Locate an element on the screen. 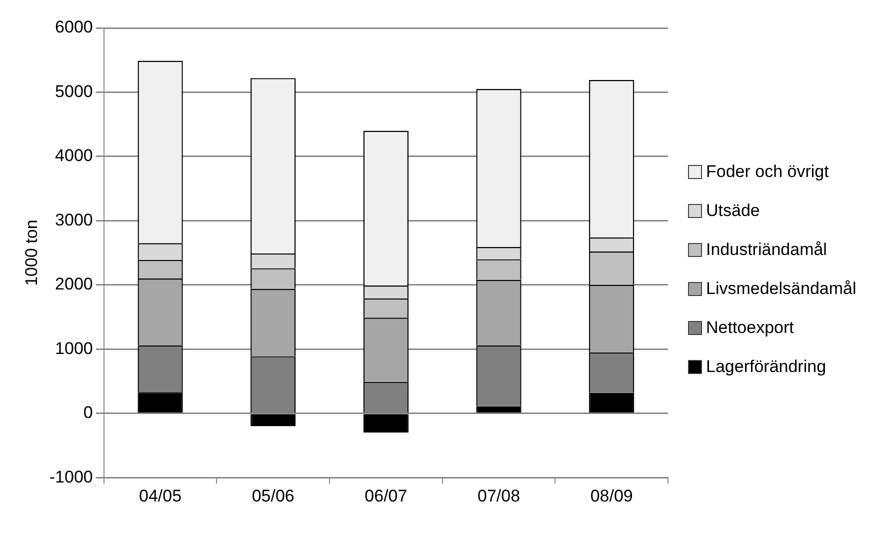 The width and height of the screenshot is (890, 538). y-tick-label: 6000 is located at coordinates (74, 27).